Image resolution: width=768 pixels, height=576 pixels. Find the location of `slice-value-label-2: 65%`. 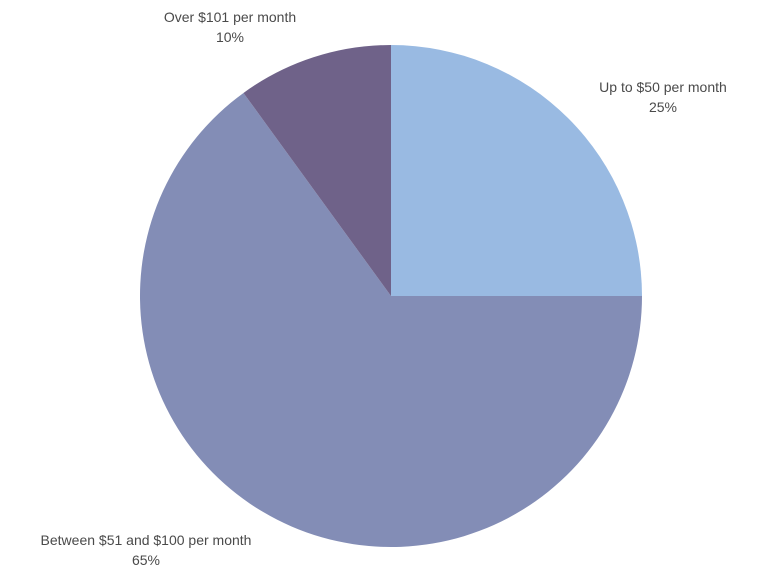

slice-value-label-2: 65% is located at coordinates (146, 560).